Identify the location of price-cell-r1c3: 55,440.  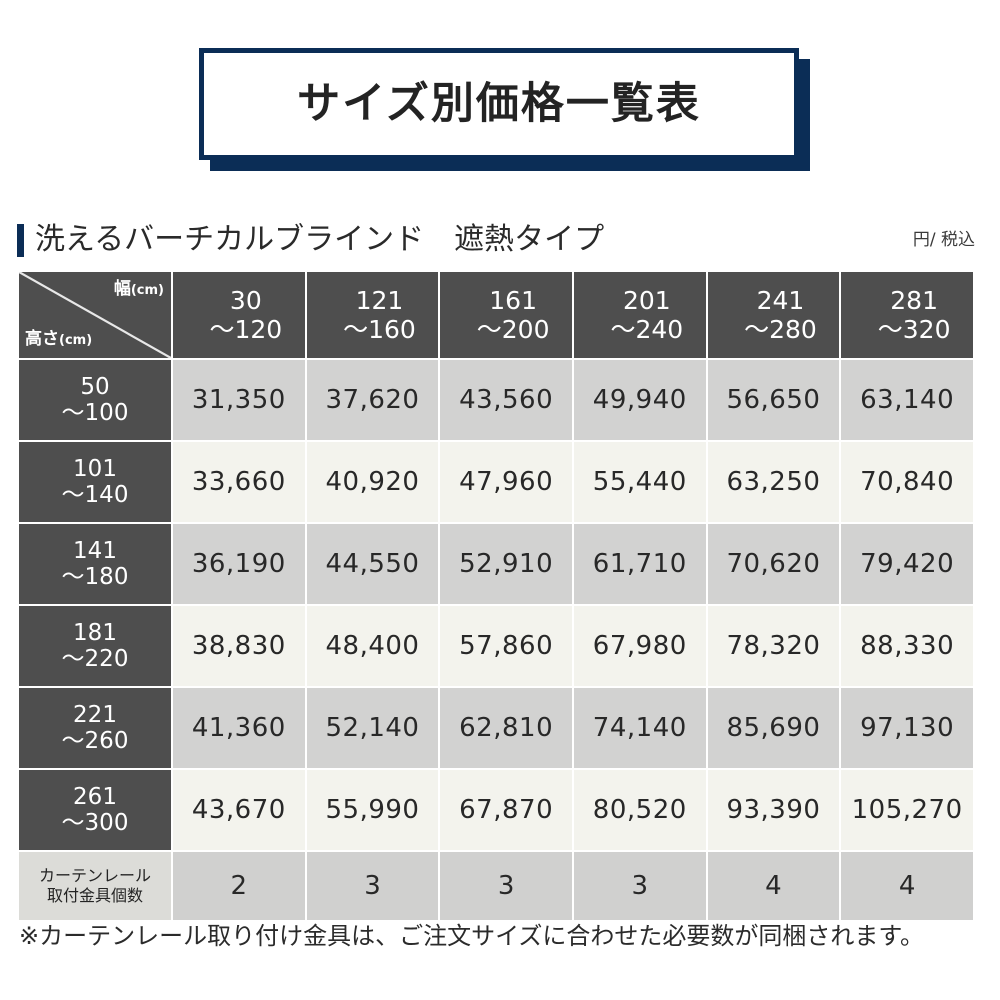
(639, 482).